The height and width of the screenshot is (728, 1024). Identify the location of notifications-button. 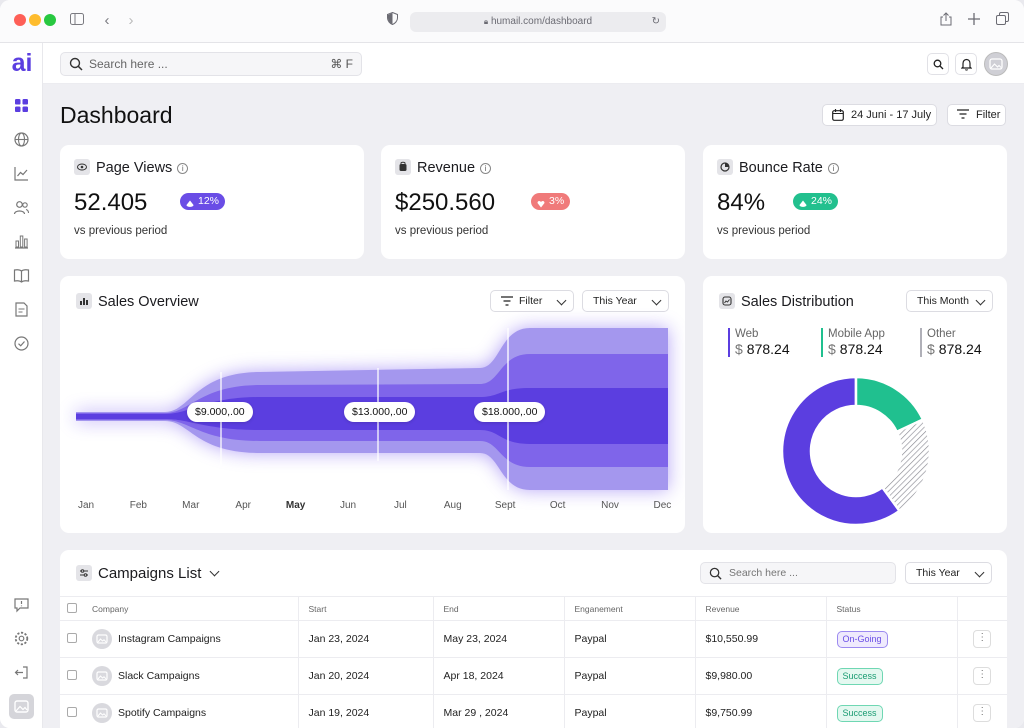
(966, 64).